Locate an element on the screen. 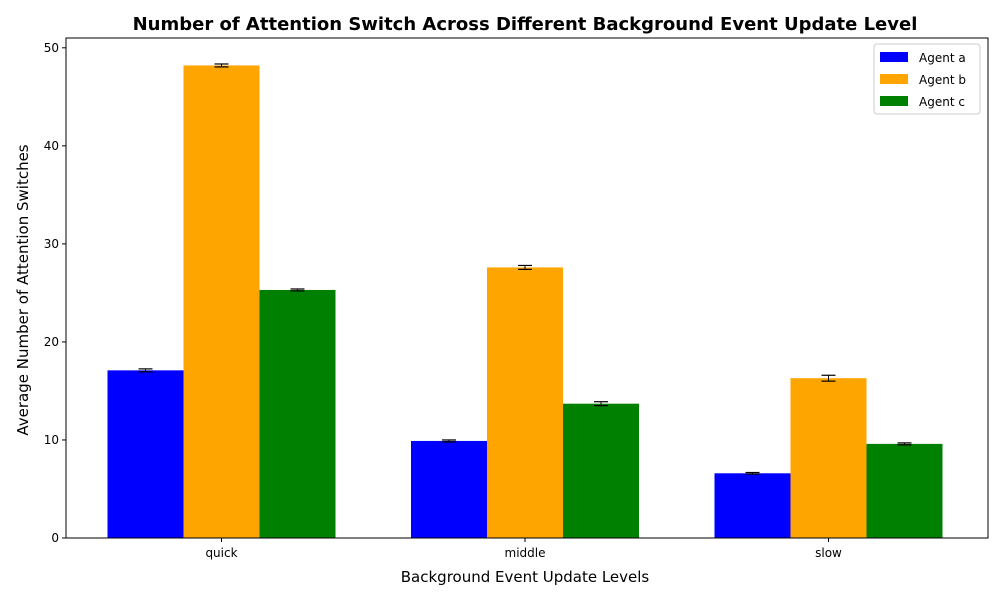  x-axis-ticks: quick middle slow is located at coordinates (523, 549).